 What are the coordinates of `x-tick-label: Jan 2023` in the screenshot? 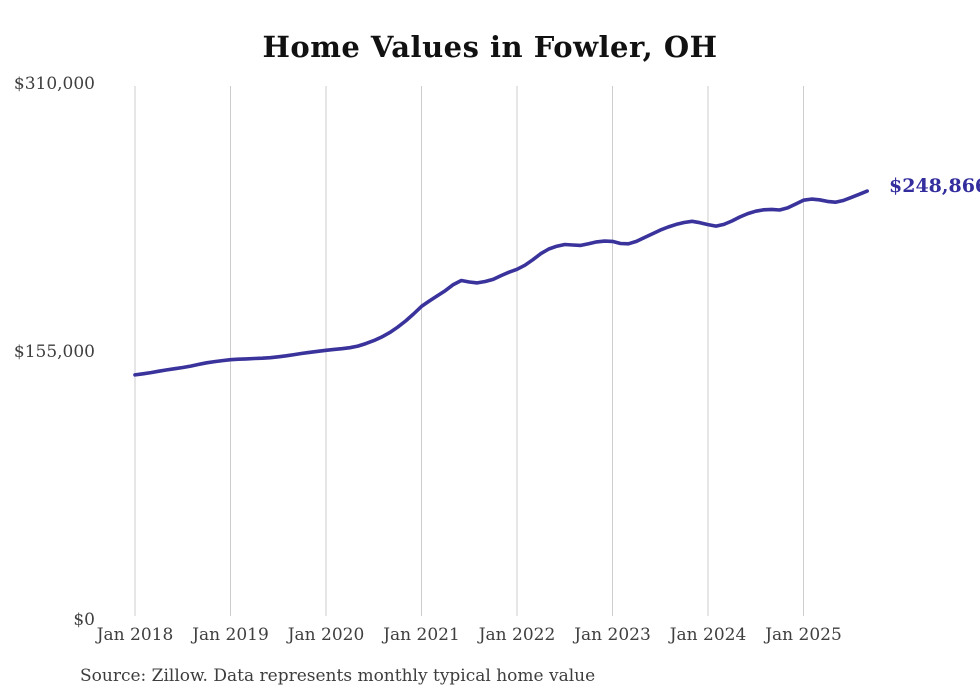 It's located at (612, 635).